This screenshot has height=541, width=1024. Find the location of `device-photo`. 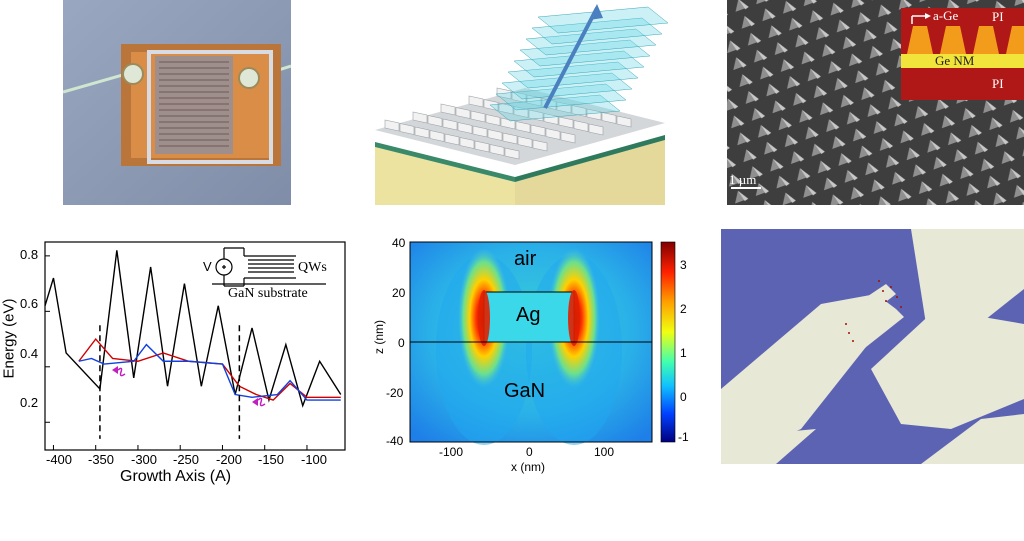

device-photo is located at coordinates (177, 102).